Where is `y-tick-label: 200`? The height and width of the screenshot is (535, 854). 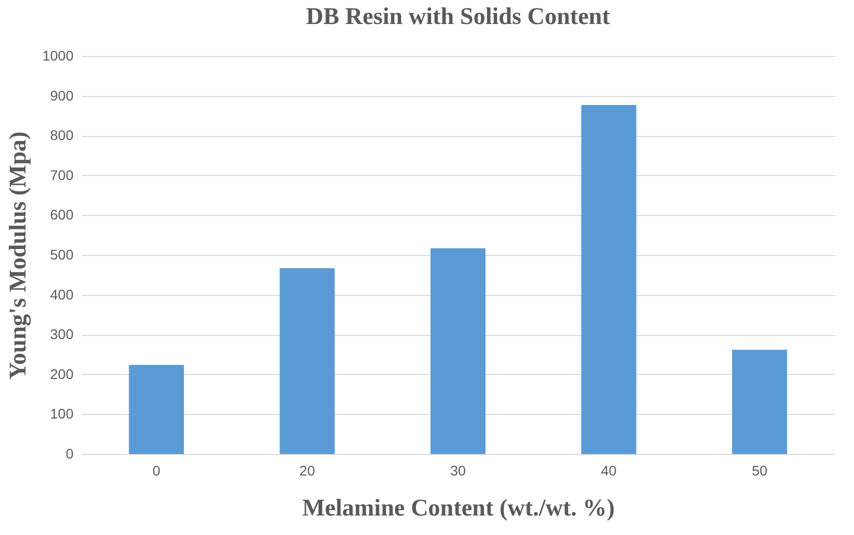
y-tick-label: 200 is located at coordinates (62, 374).